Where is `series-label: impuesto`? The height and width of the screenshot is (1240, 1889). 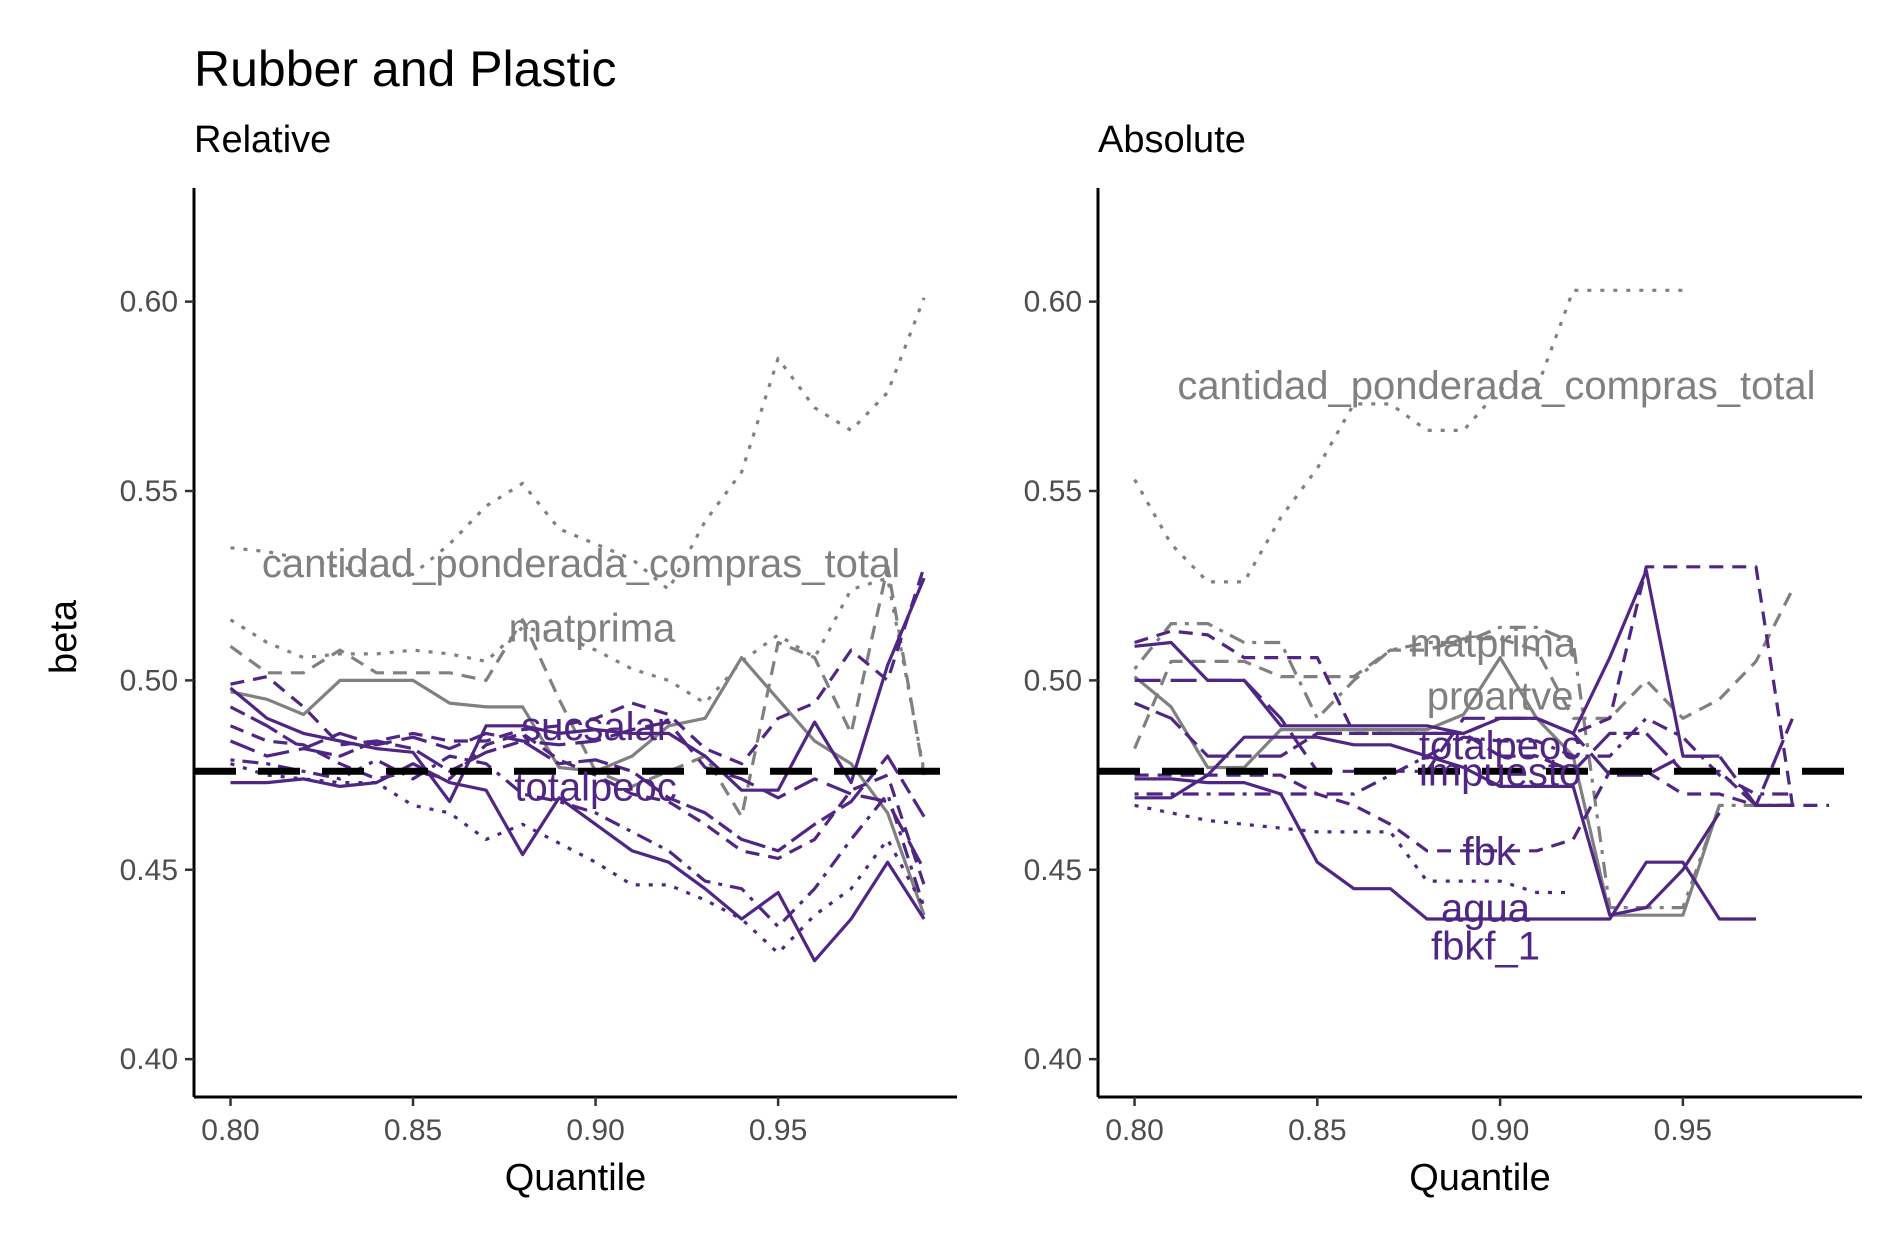
series-label: impuesto is located at coordinates (1500, 772).